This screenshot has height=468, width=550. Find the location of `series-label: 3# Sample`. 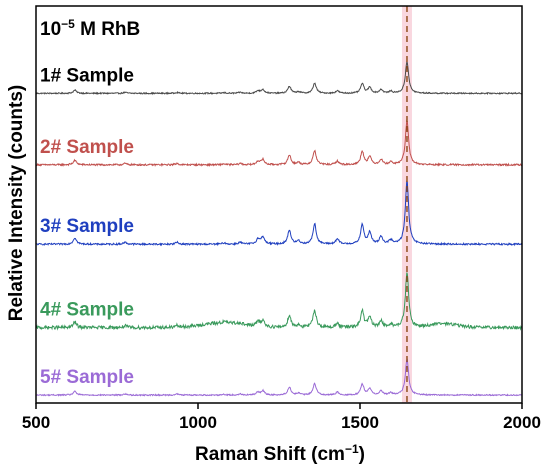

series-label: 3# Sample is located at coordinates (87, 226).